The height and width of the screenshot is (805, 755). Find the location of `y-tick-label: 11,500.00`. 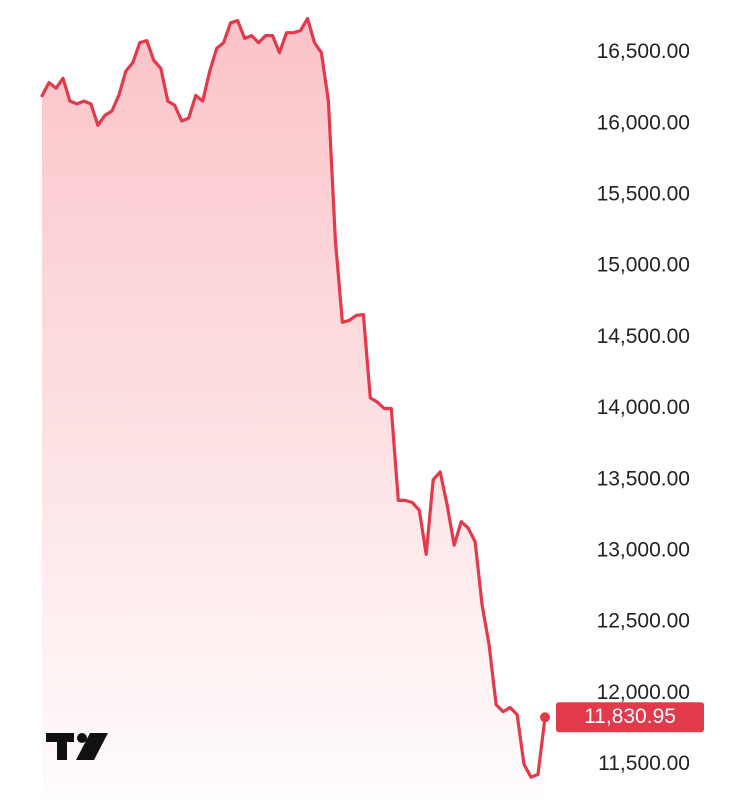

y-tick-label: 11,500.00 is located at coordinates (644, 763).